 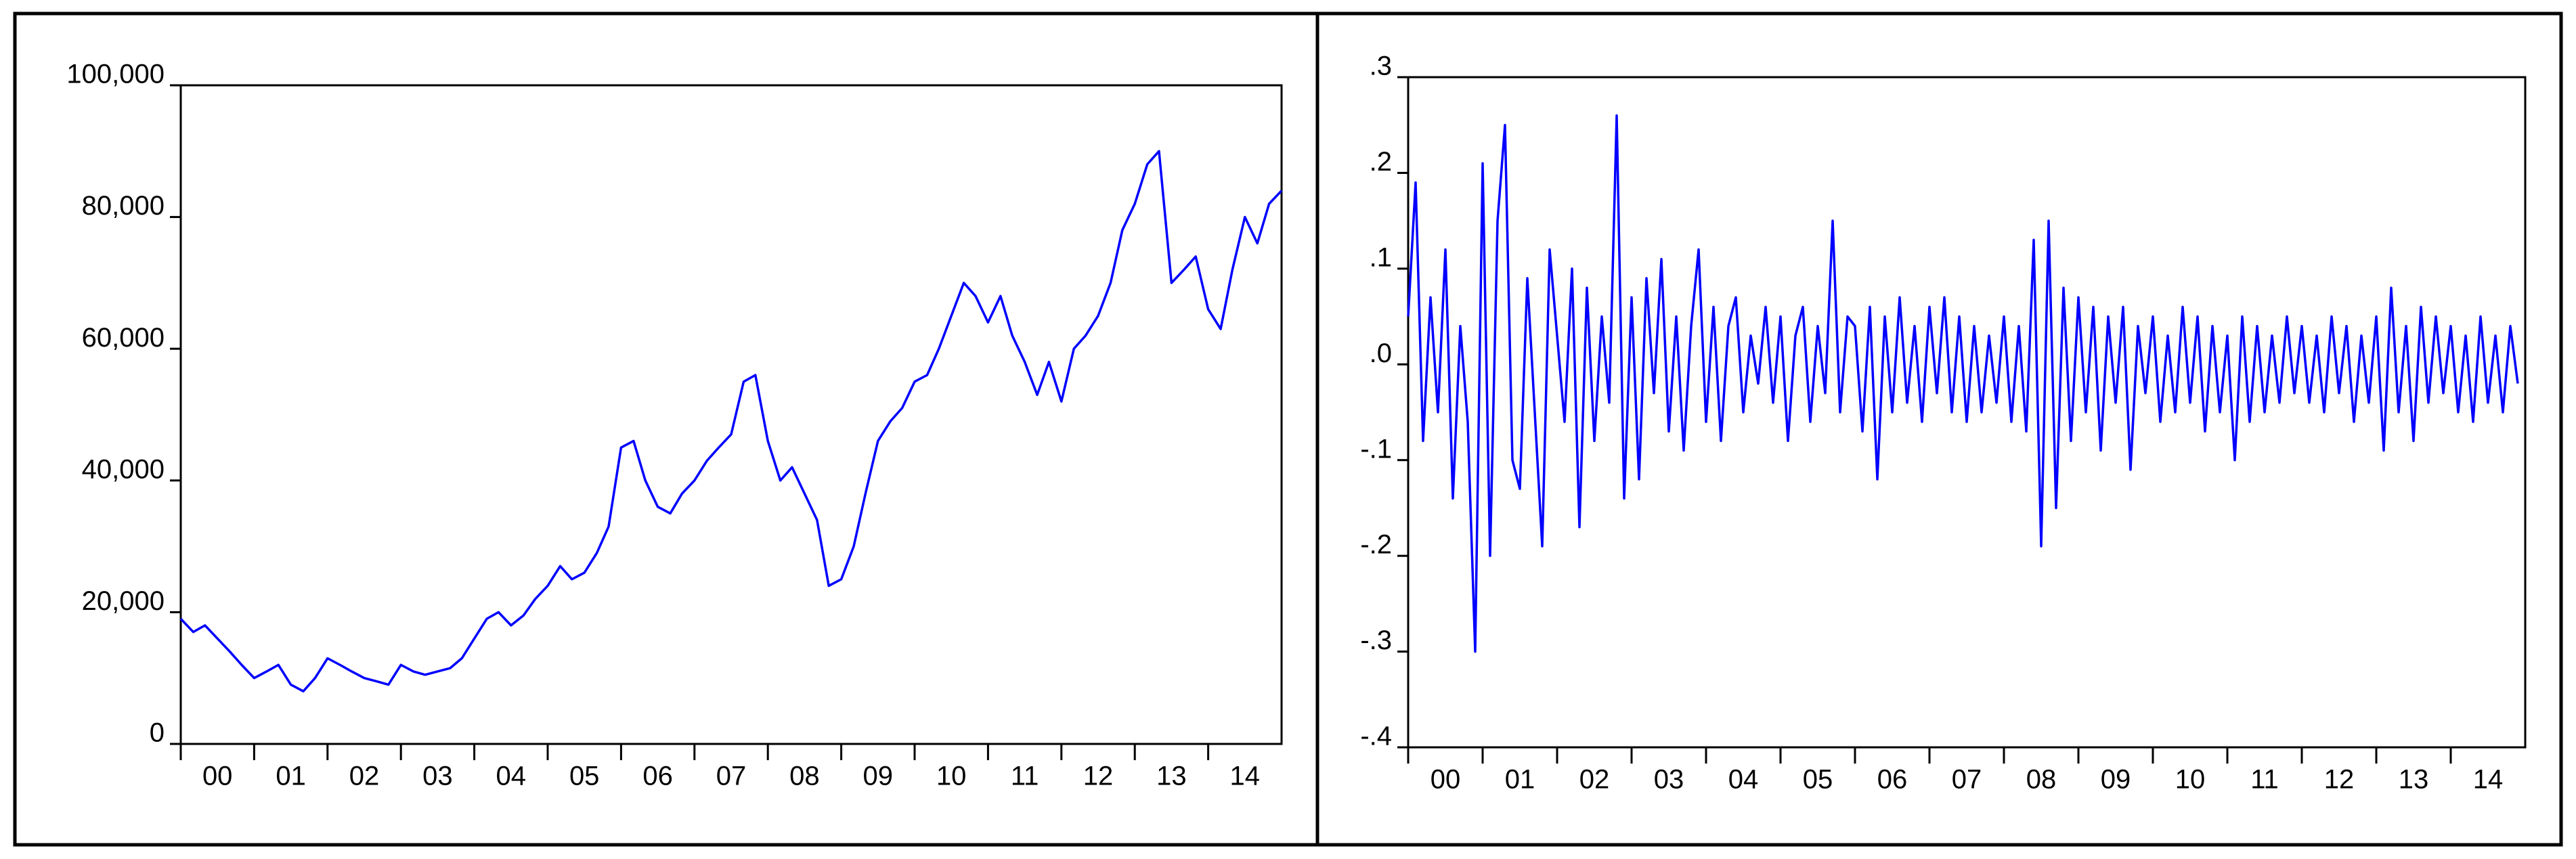 I want to click on y-tick-label: .0, so click(x=1381, y=353).